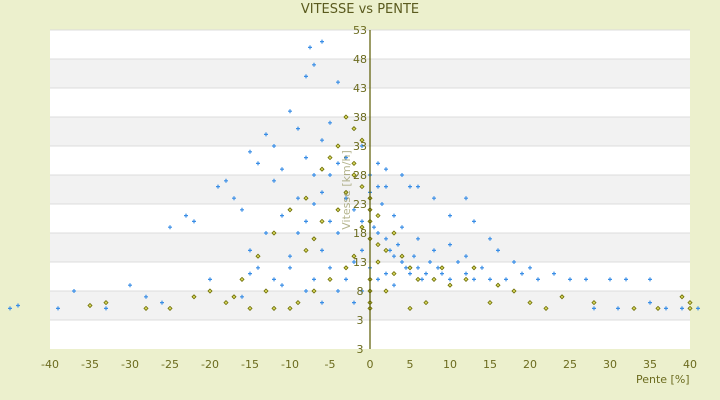  What do you see at coordinates (360, 349) in the screenshot?
I see `y-tick-label: 3` at bounding box center [360, 349].